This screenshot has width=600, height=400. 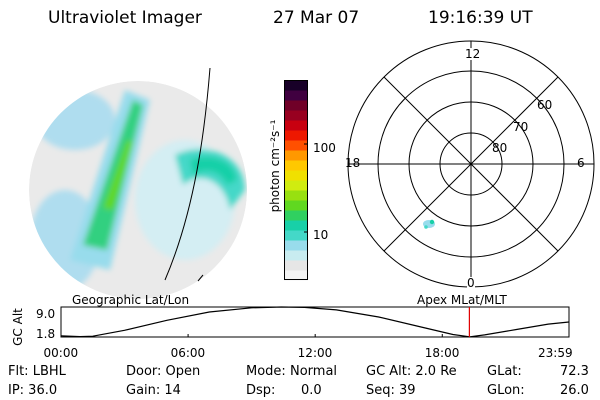 What do you see at coordinates (504, 371) in the screenshot?
I see `glat-label: GLat:` at bounding box center [504, 371].